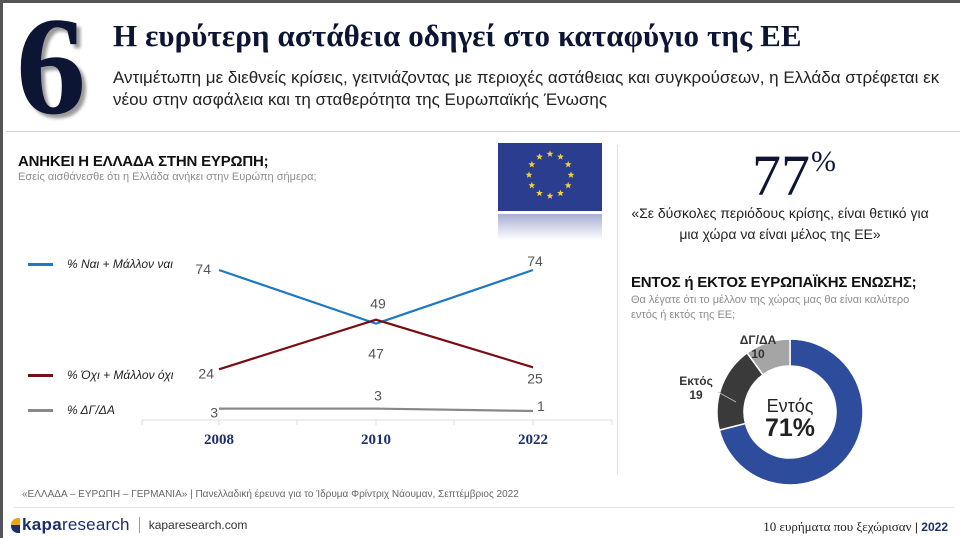 The image size is (960, 538). Describe the element at coordinates (143, 161) in the screenshot. I see `left-section-title: ΑΝΗΚΕΙ Η ΕΛΛΑΔΑ ΣΤΗΝ ΕΥΡΩΠΗ;` at that location.